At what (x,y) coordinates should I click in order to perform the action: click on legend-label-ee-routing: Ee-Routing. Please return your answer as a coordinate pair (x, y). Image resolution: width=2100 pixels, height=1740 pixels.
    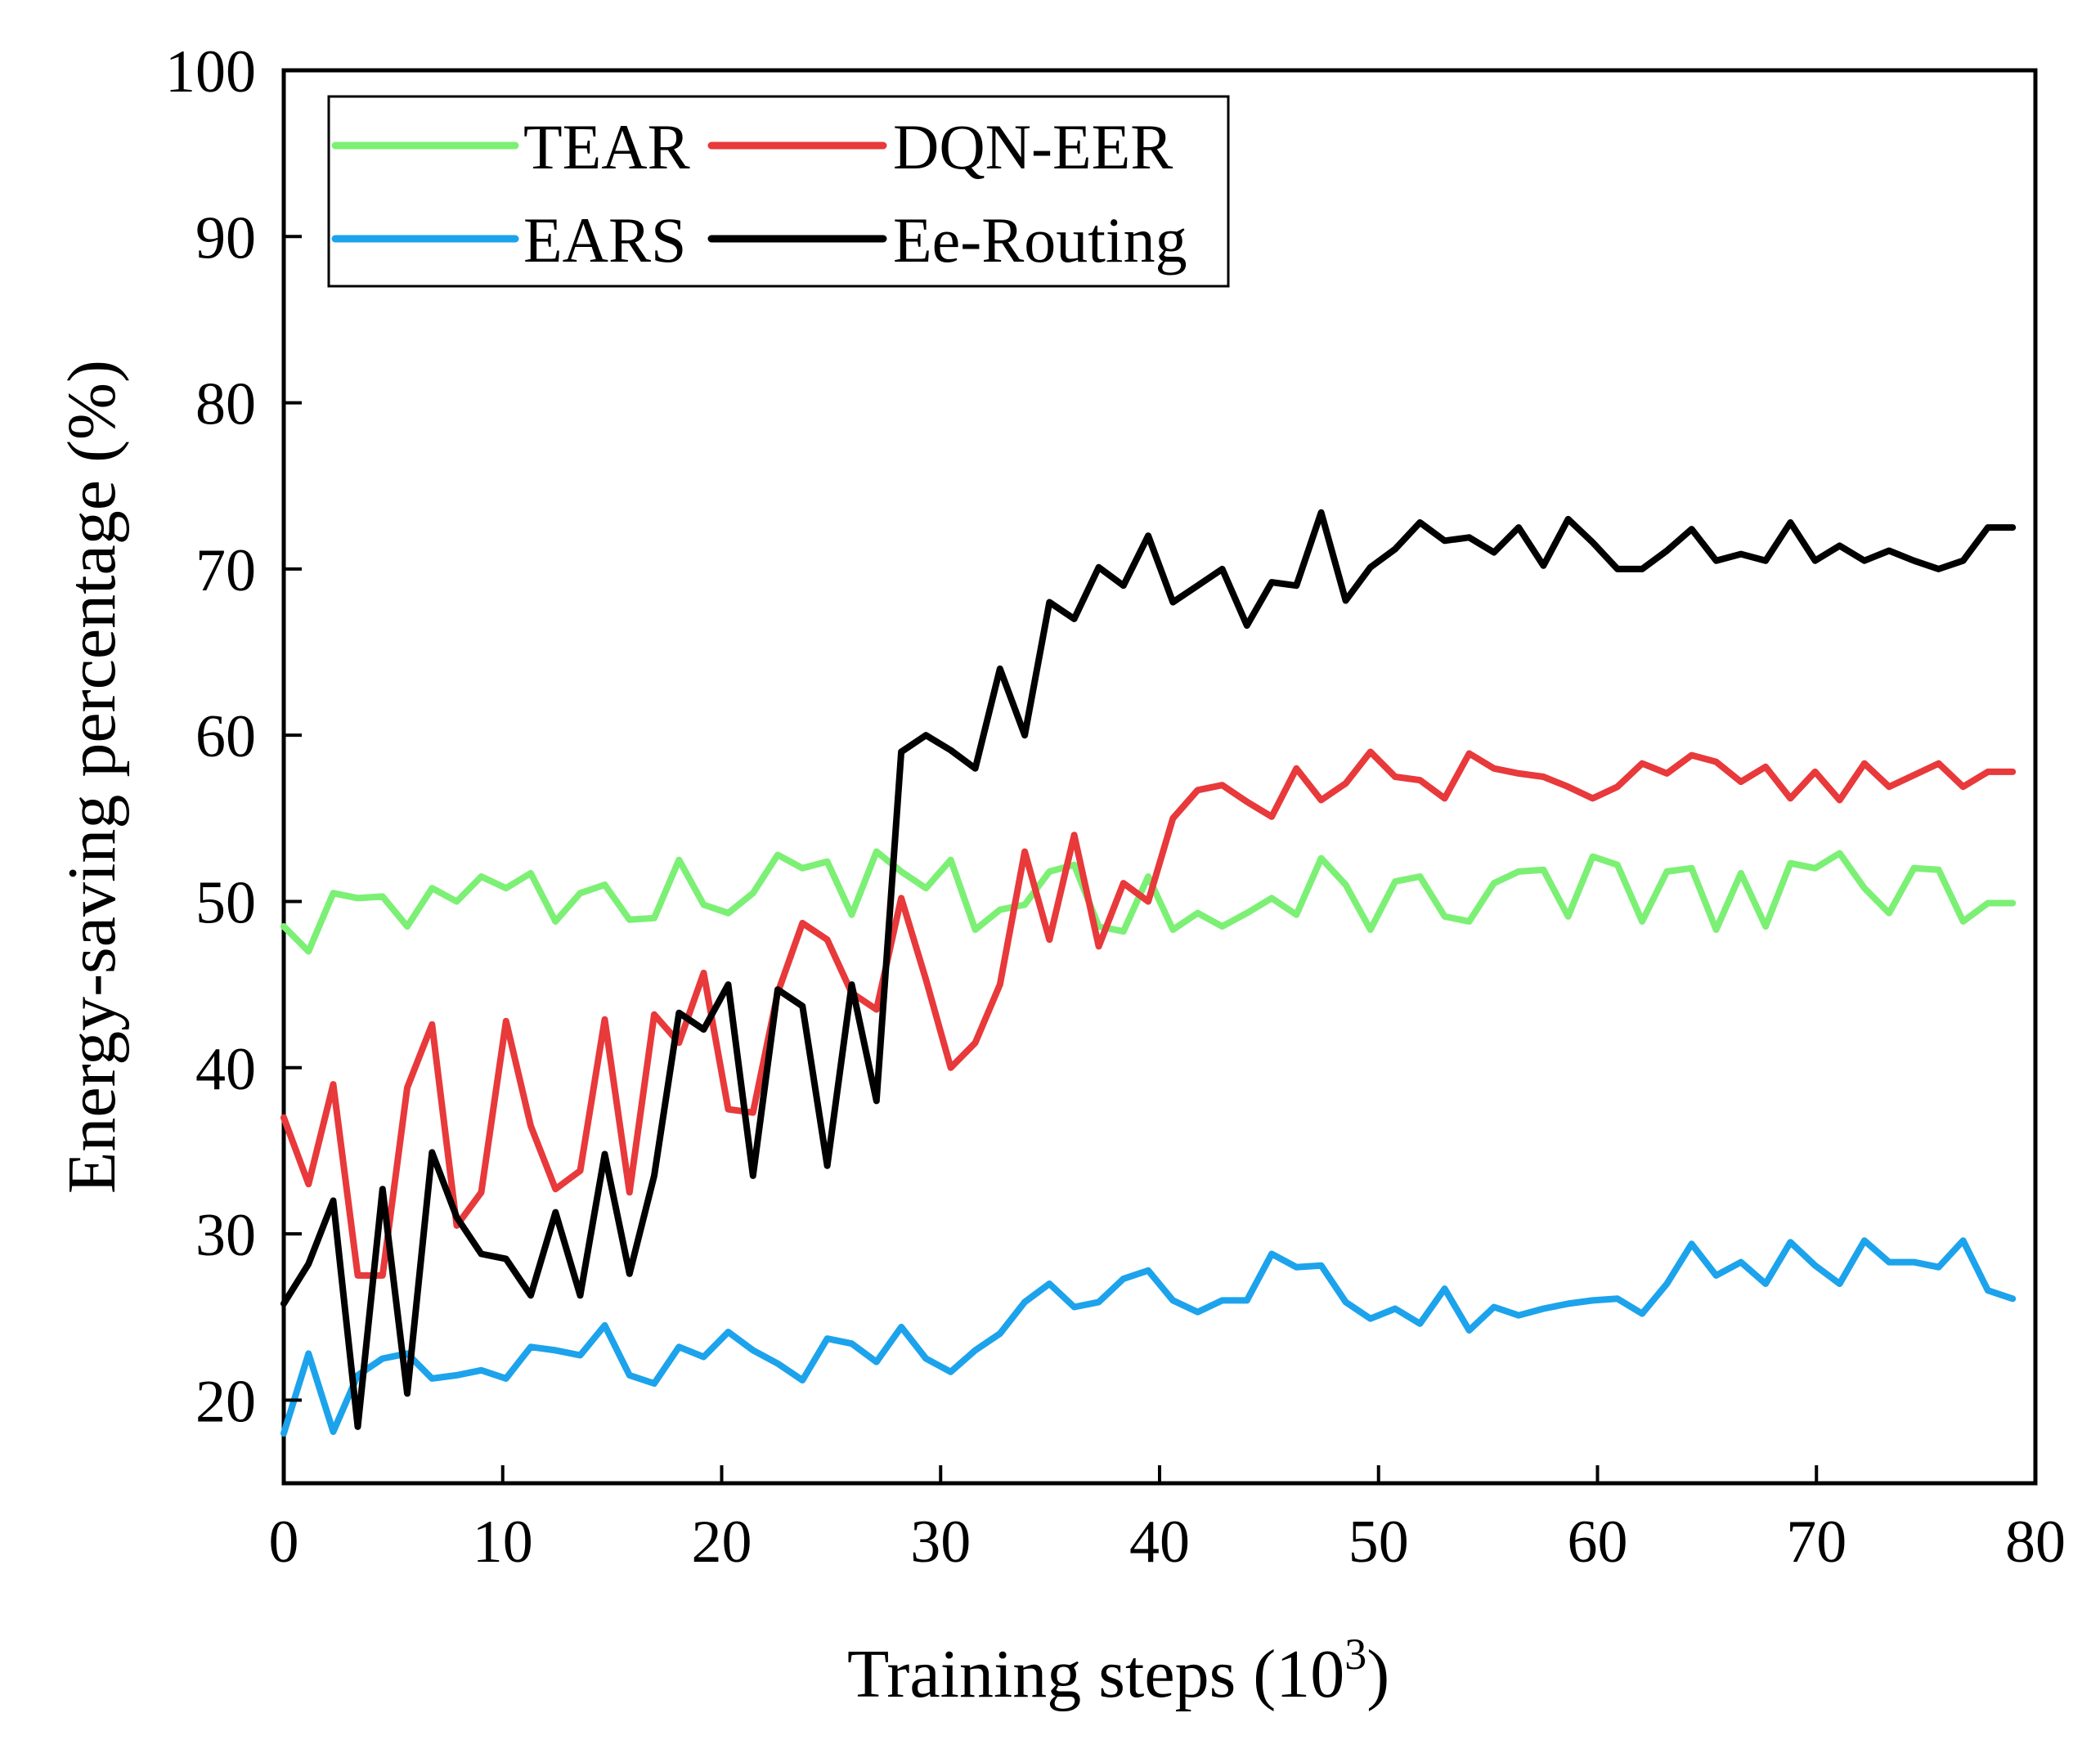
    Looking at the image, I should click on (1040, 240).